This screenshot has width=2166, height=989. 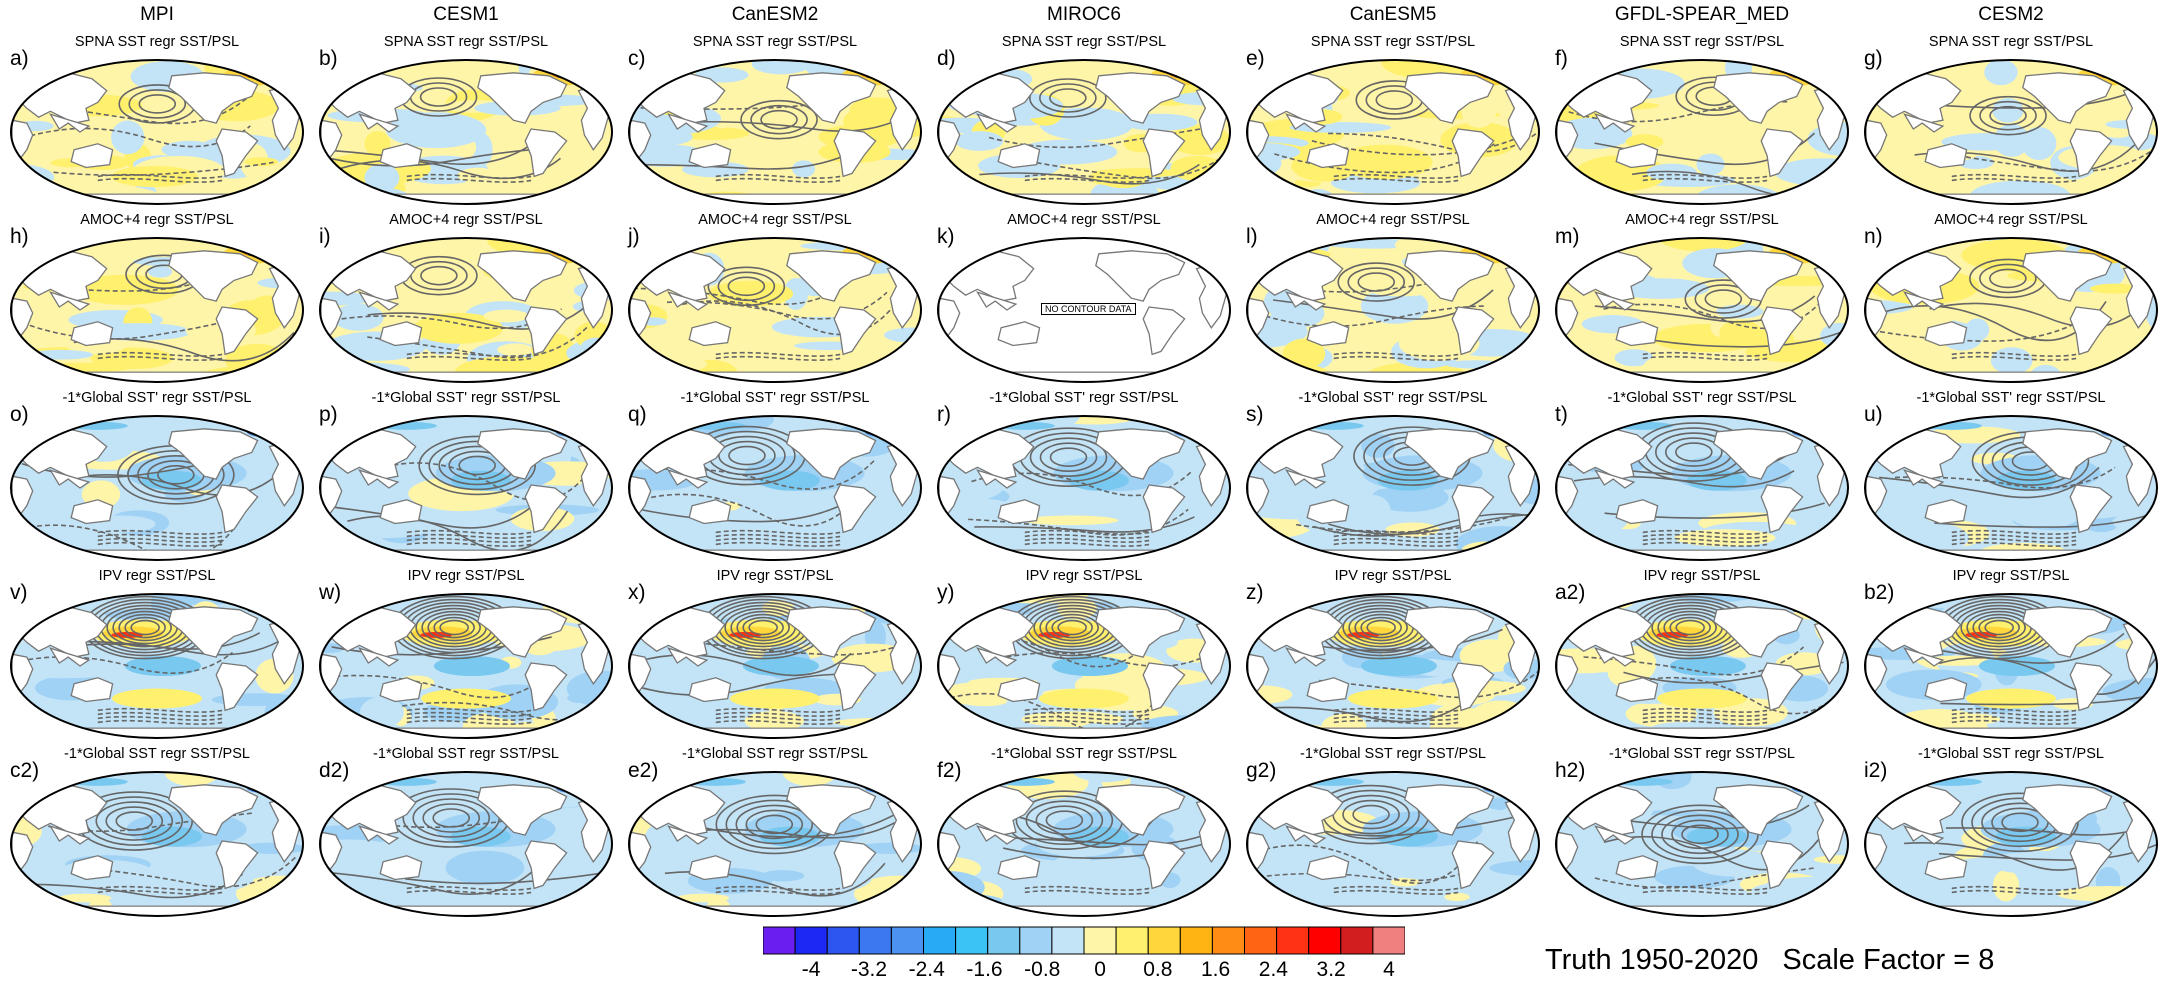 What do you see at coordinates (1088, 309) in the screenshot?
I see `no-data-notice: NO CONTOUR DATA` at bounding box center [1088, 309].